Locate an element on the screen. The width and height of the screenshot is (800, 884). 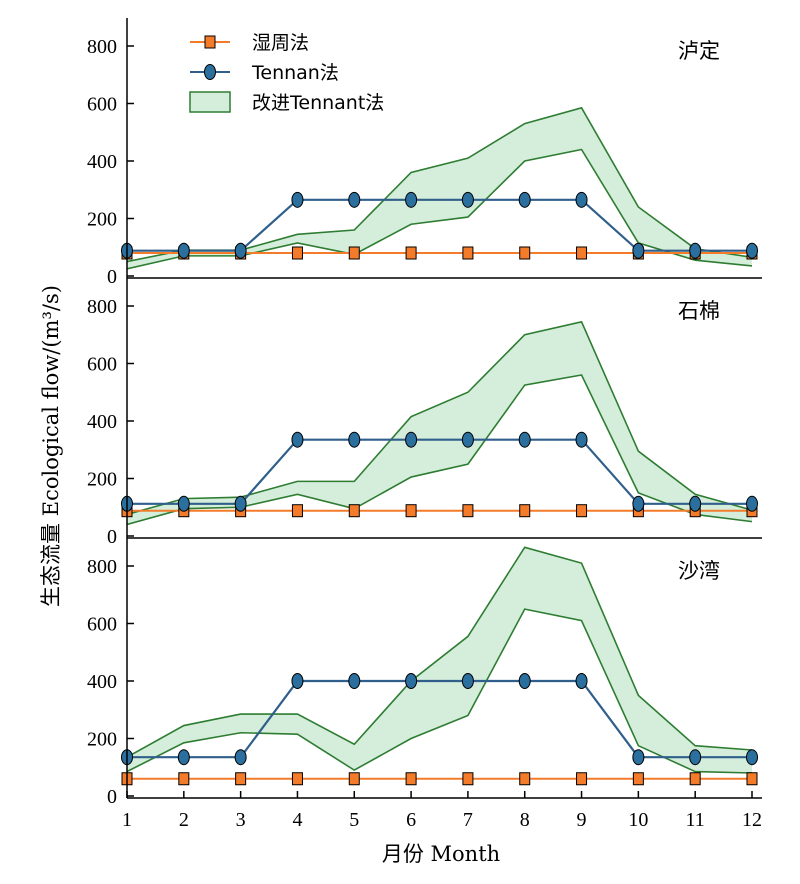
legend-label: Tennan法 is located at coordinates (295, 73).